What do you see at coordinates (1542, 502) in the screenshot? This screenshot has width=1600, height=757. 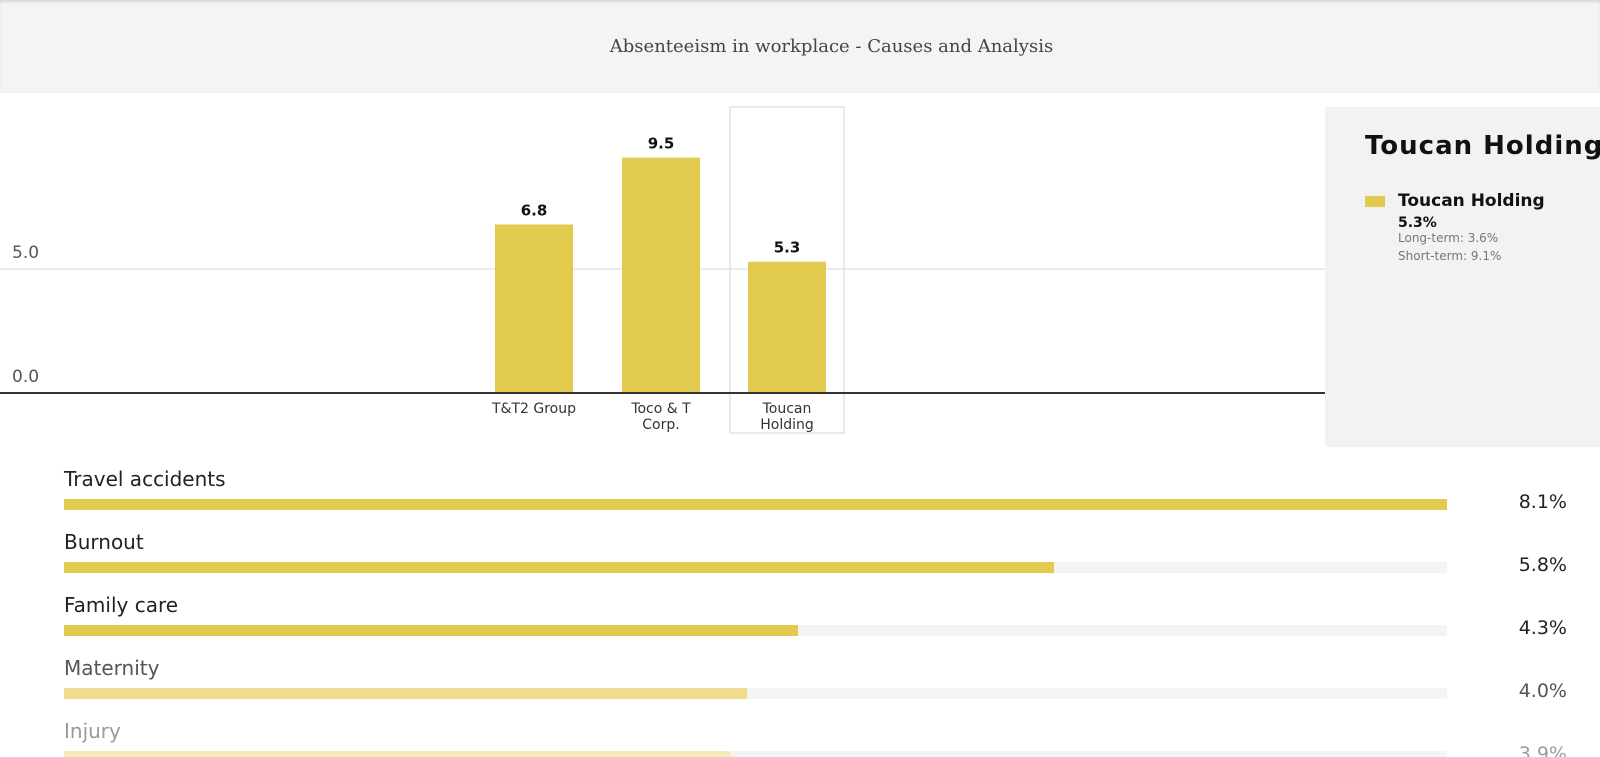 I see `cause-value: 8.1%` at bounding box center [1542, 502].